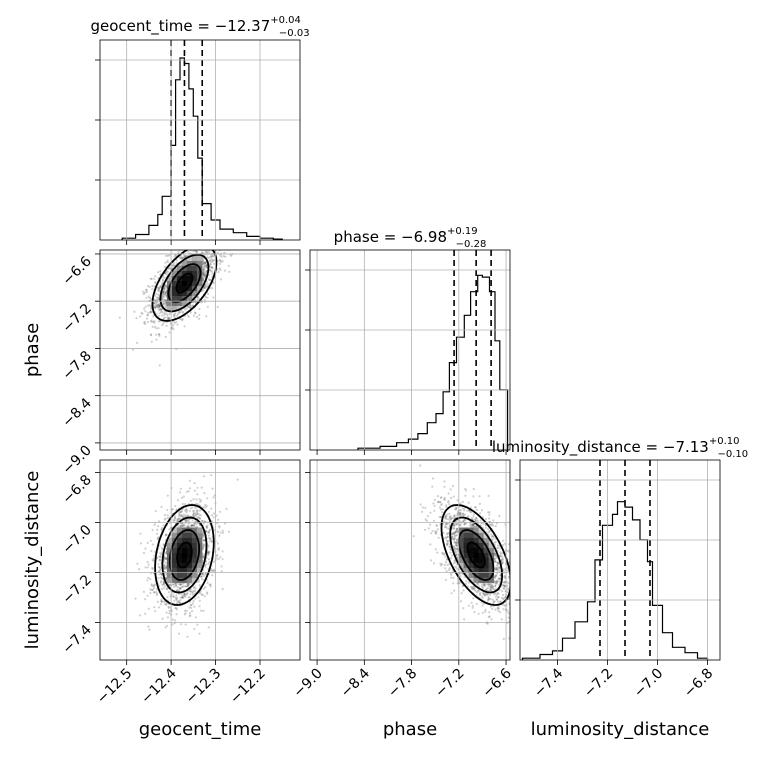  Describe the element at coordinates (620, 448) in the screenshot. I see `title-luminosity-distance: luminosity_distance = −7.13+0.10 −0.10` at that location.